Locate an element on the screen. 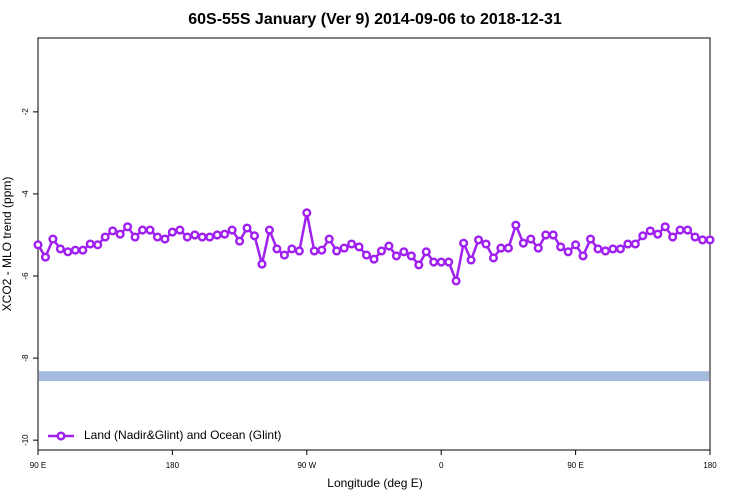 This screenshot has width=750, height=500. x-tick-label: 90 E is located at coordinates (38, 465).